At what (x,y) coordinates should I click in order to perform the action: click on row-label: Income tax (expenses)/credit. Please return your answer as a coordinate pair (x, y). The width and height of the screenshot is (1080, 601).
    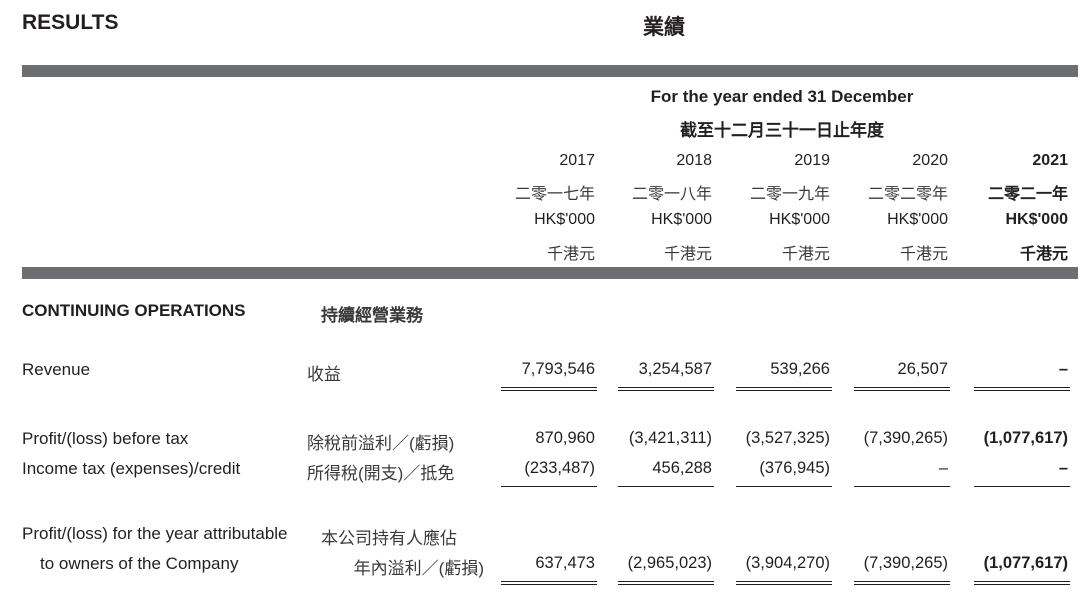
    Looking at the image, I should click on (131, 468).